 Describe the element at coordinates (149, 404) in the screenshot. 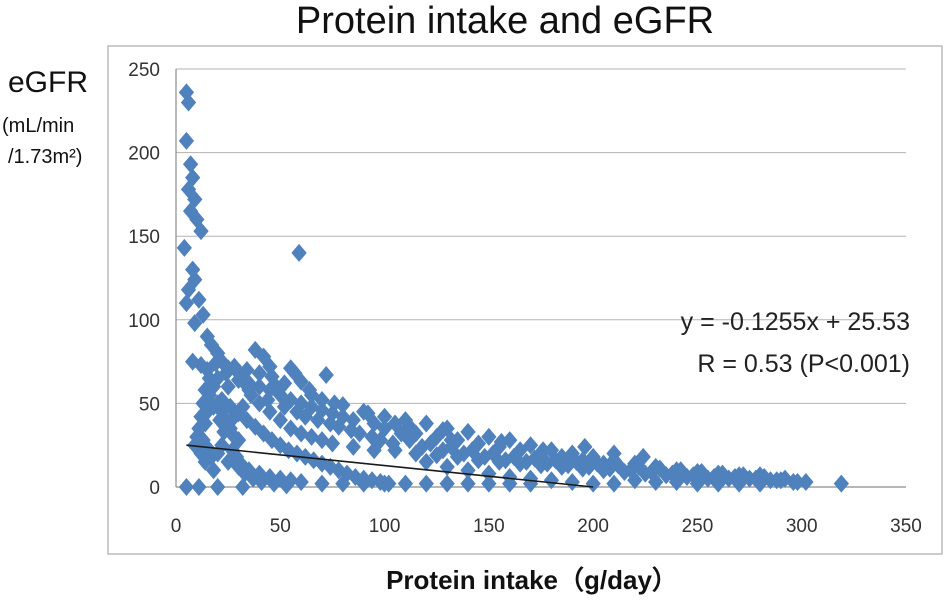

I see `y-tick-label: 50` at that location.